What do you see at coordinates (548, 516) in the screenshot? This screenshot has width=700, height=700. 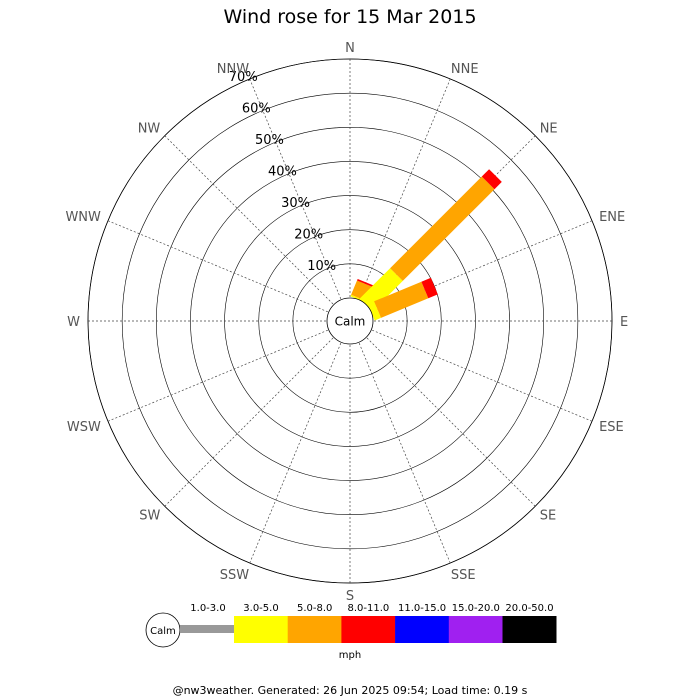 I see `direction-label-se: SE` at bounding box center [548, 516].